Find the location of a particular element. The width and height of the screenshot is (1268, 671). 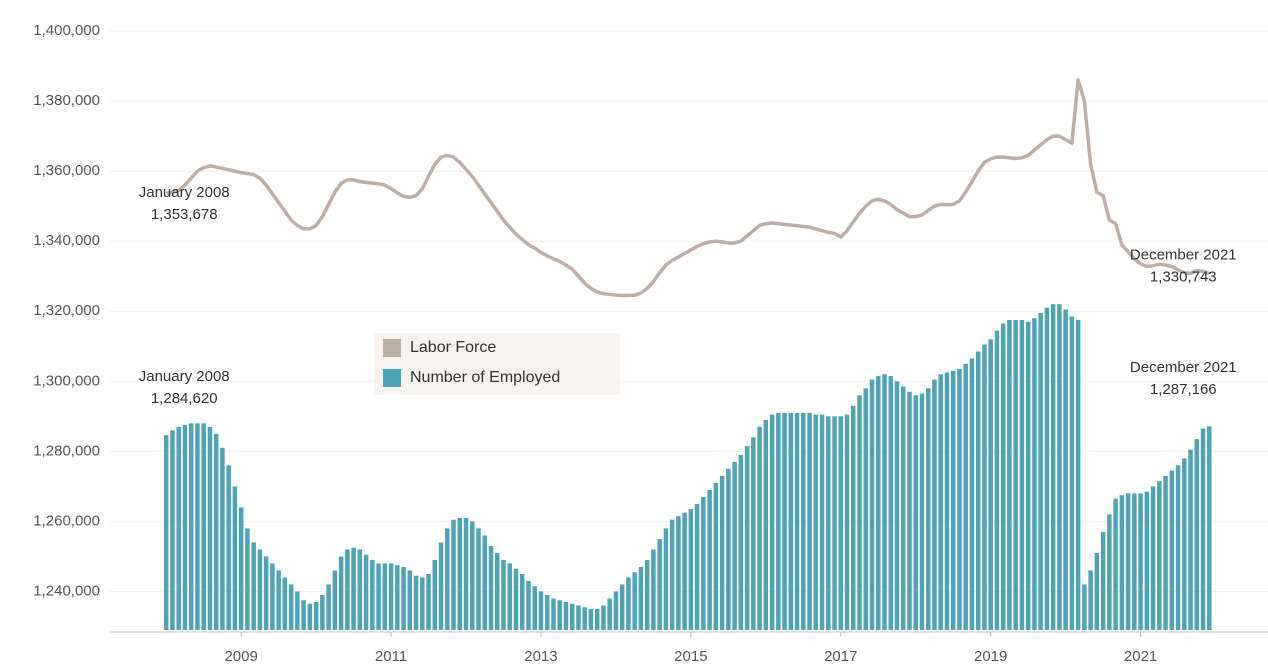

annotation-value: 1,330,743 is located at coordinates (1183, 277).